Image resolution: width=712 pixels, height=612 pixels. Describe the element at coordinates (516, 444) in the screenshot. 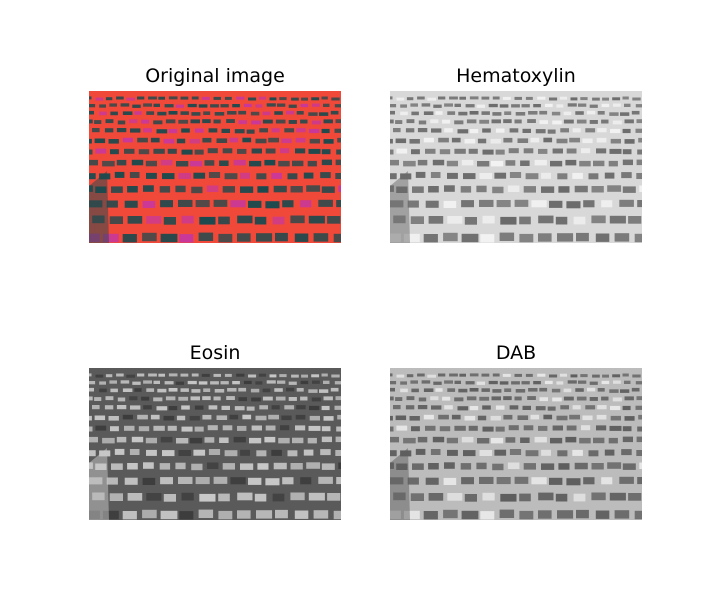

I see `dab-image` at that location.